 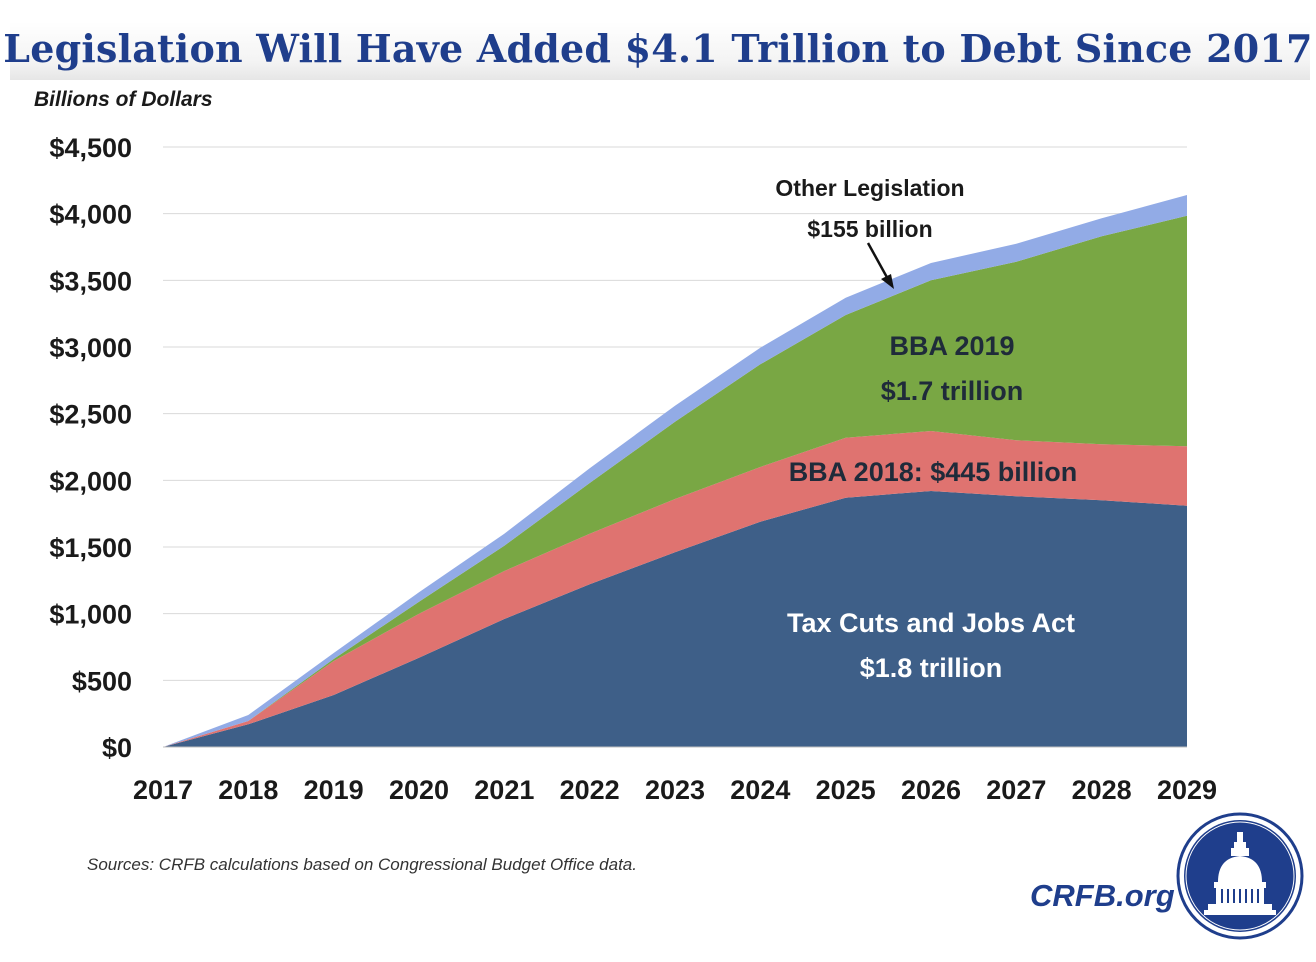 What do you see at coordinates (760, 790) in the screenshot?
I see `x-tick-label: 2024` at bounding box center [760, 790].